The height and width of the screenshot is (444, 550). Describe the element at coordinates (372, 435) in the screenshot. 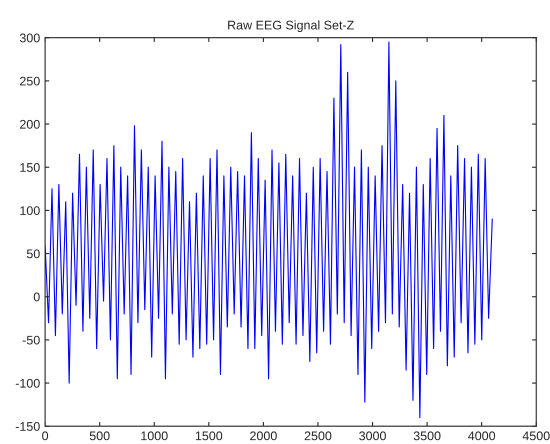

I see `x-tick-label: 3000` at that location.